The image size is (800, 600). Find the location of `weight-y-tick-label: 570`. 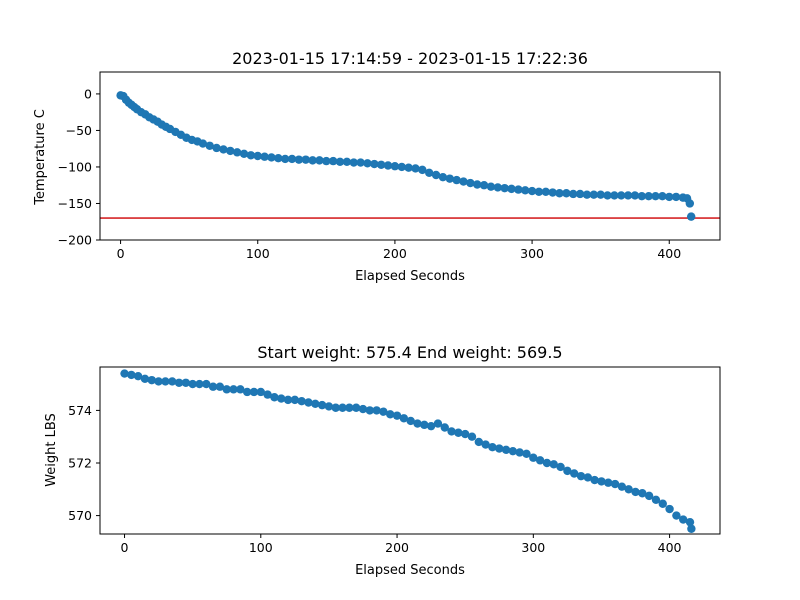

weight-y-tick-label: 570 is located at coordinates (80, 515).